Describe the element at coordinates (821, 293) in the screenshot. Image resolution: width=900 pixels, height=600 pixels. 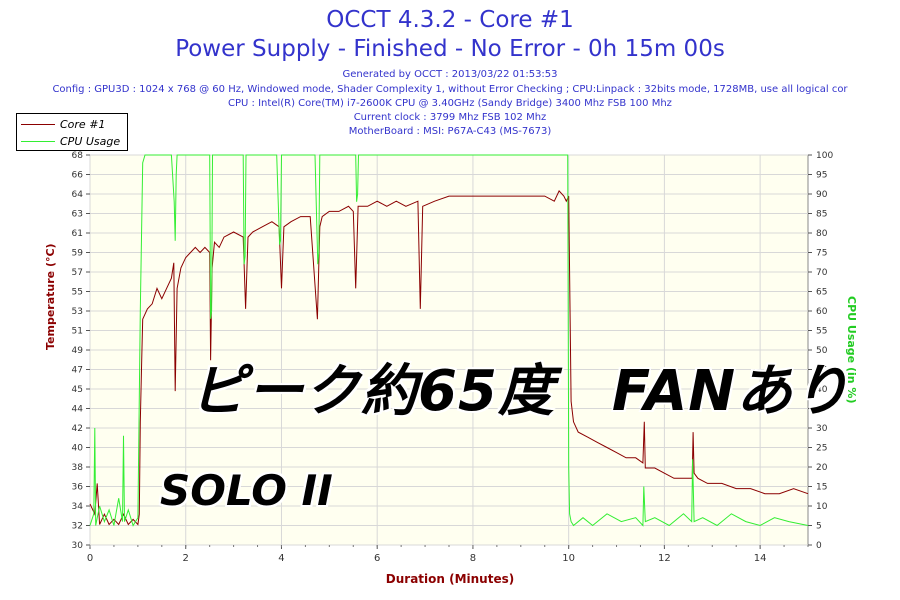
I see `y2-tick-label: 65` at that location.